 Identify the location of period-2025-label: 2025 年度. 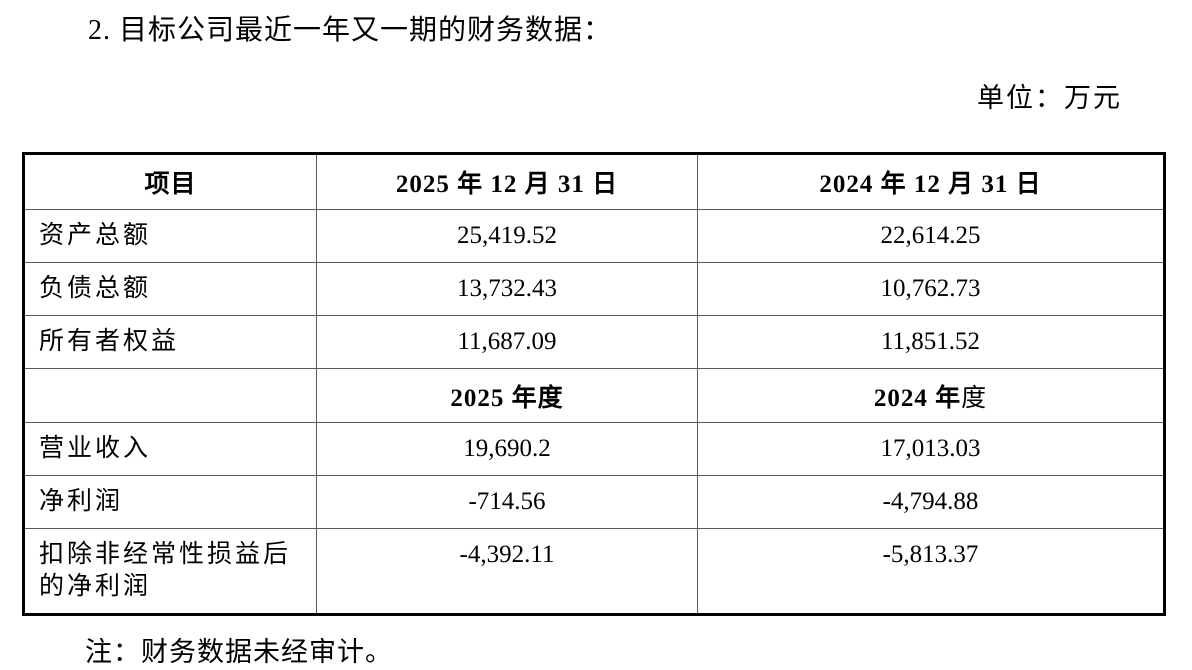
(507, 395).